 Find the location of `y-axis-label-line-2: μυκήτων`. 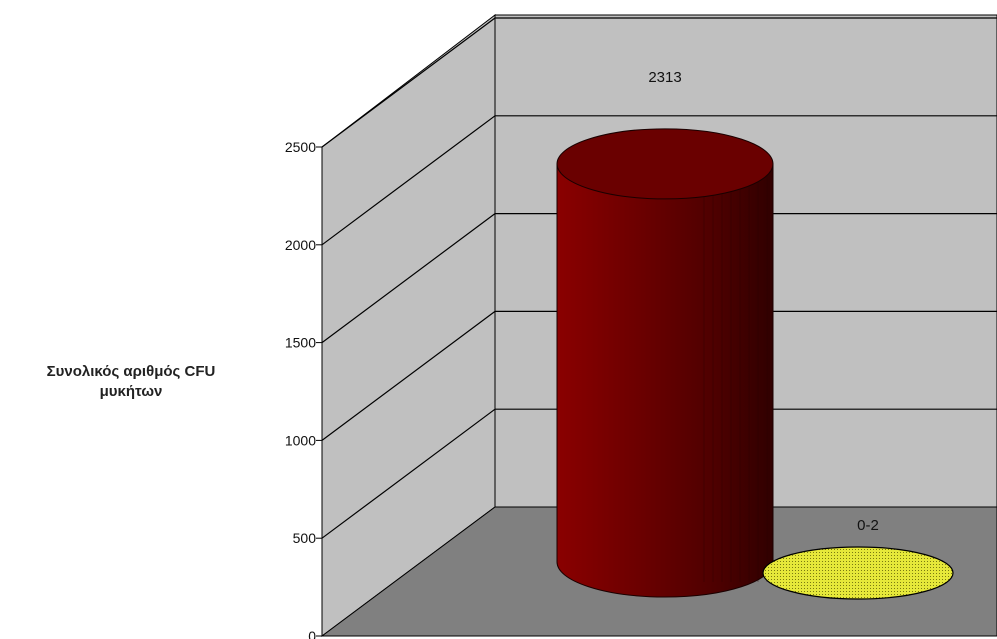

y-axis-label-line-2: μυκήτων is located at coordinates (131, 391).